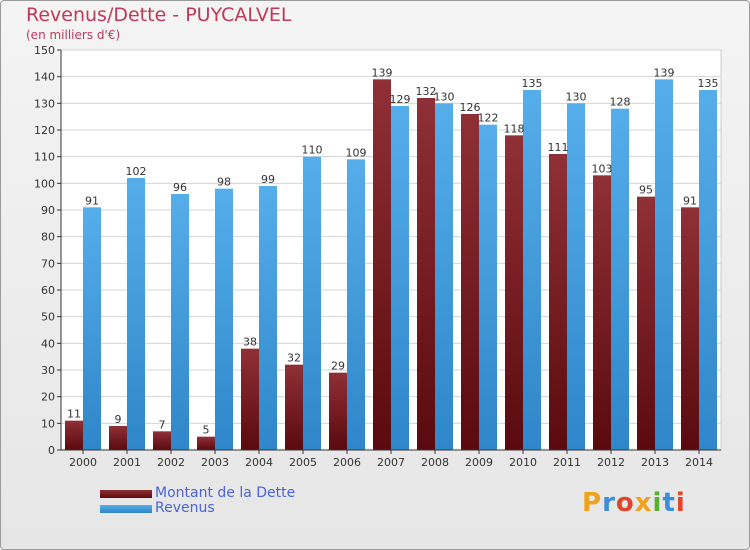 Image resolution: width=750 pixels, height=550 pixels. Describe the element at coordinates (74, 435) in the screenshot. I see `bar-dette-2000` at that location.